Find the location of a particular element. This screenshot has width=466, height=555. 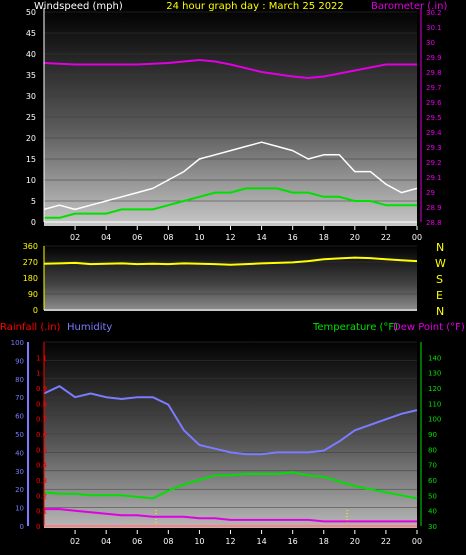

panel1-x-label: 18 is located at coordinates (324, 237).